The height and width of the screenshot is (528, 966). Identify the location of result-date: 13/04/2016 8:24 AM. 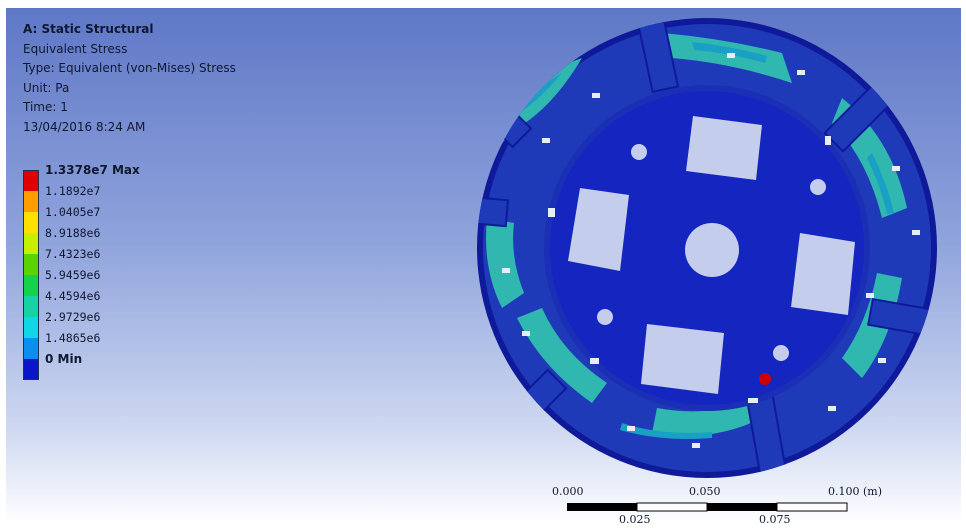
(84, 126).